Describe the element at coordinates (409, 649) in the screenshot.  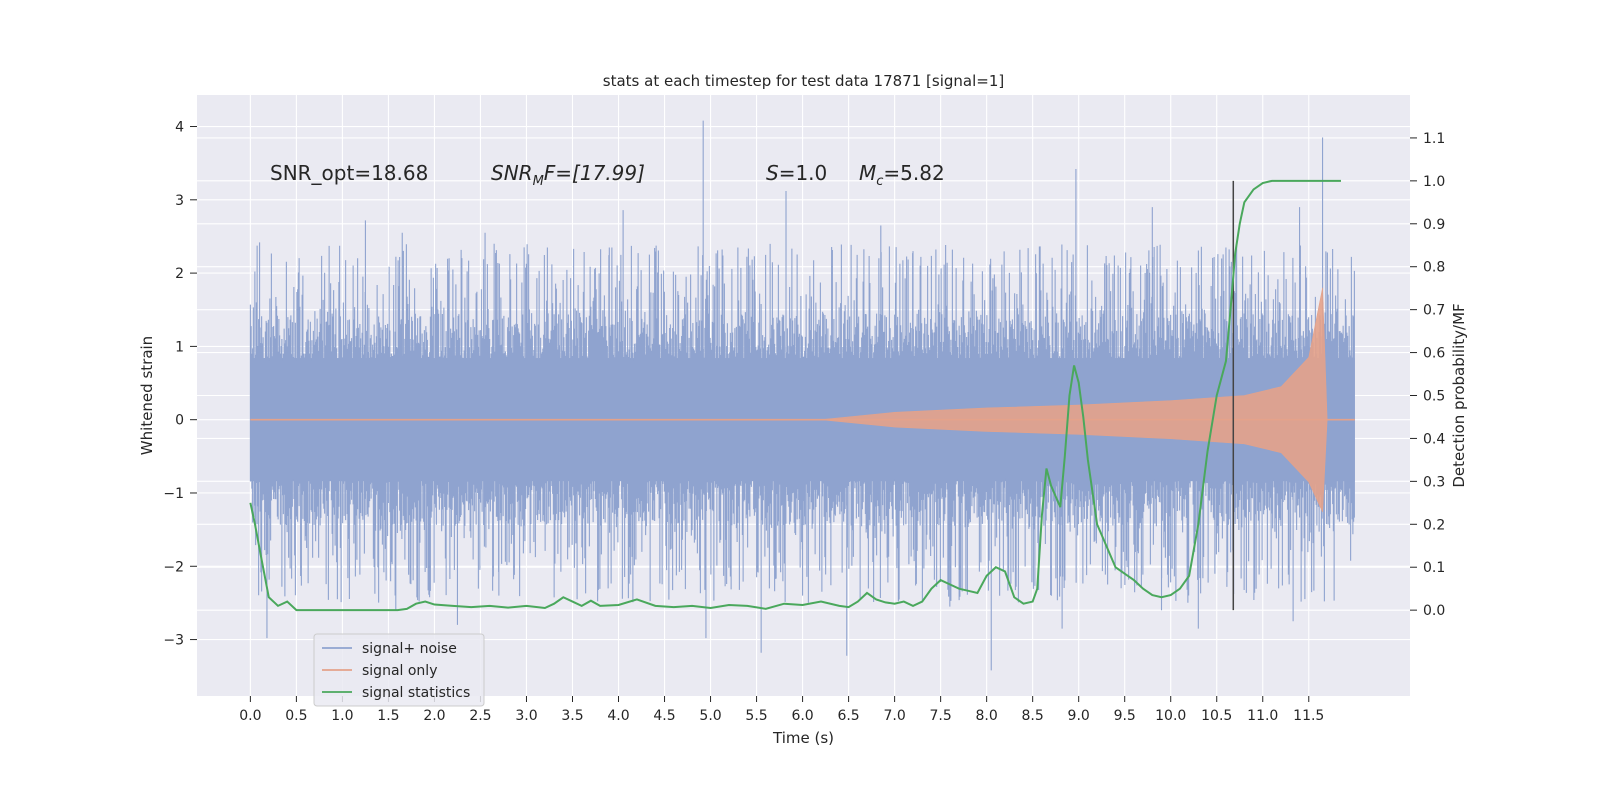
I see `legend-label-signal-noise: signal+ noise` at that location.